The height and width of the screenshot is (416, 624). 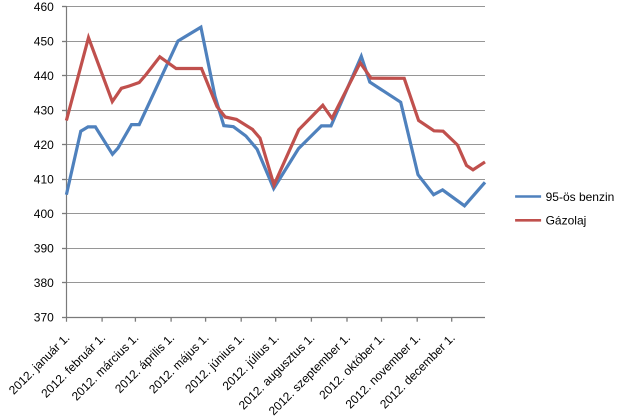 What do you see at coordinates (566, 221) in the screenshot?
I see `svg-text: Gázolaj` at bounding box center [566, 221].